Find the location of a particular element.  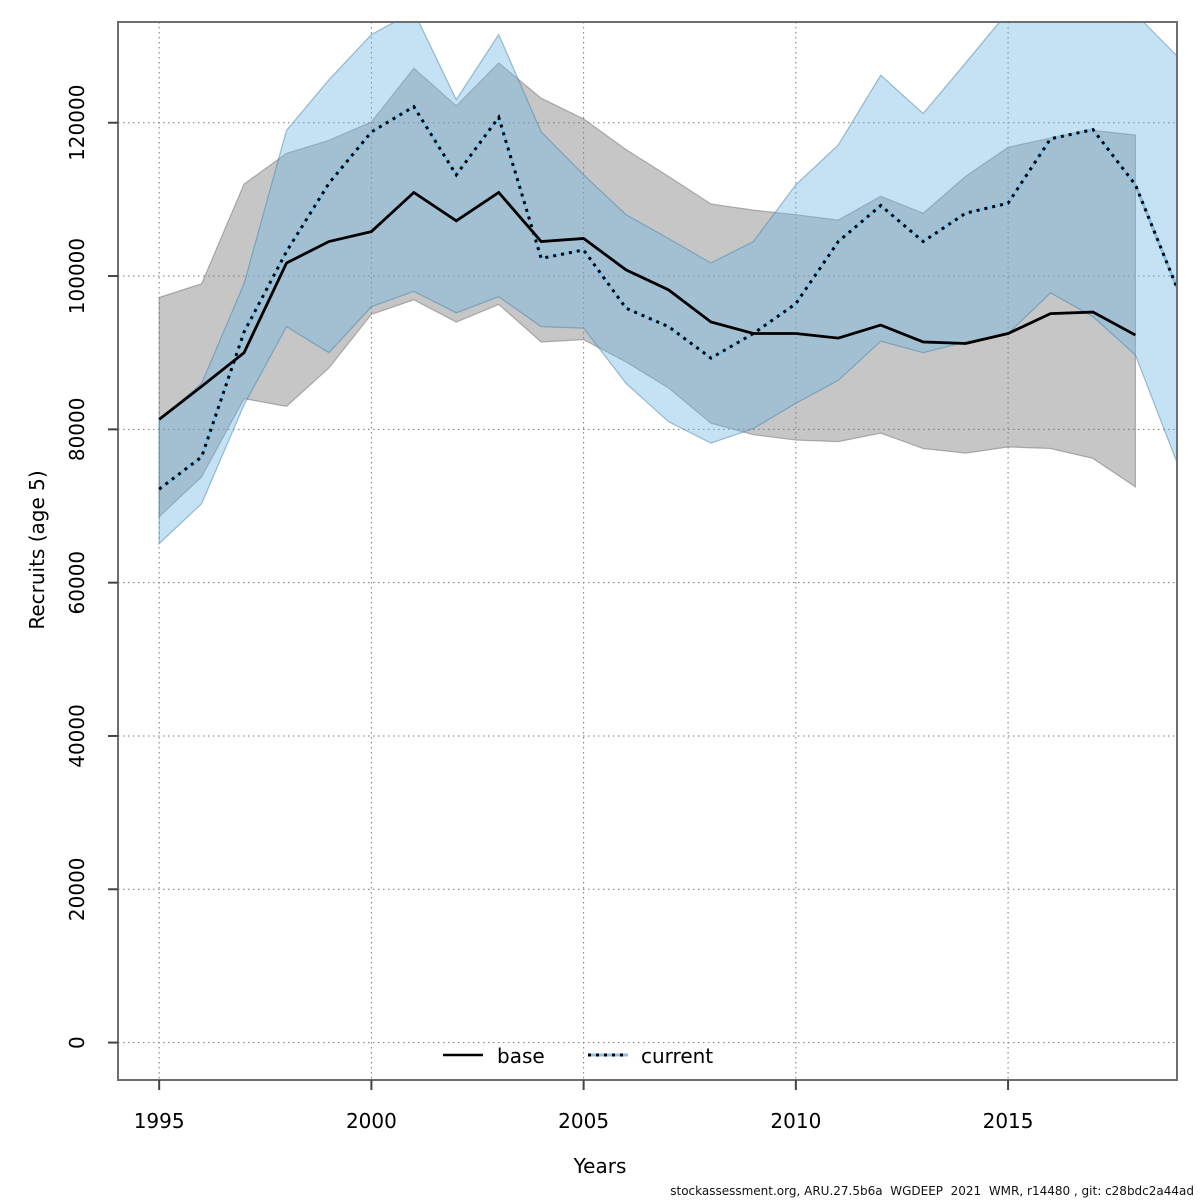

x-tick-label-2015: 2015 is located at coordinates (1008, 1121).